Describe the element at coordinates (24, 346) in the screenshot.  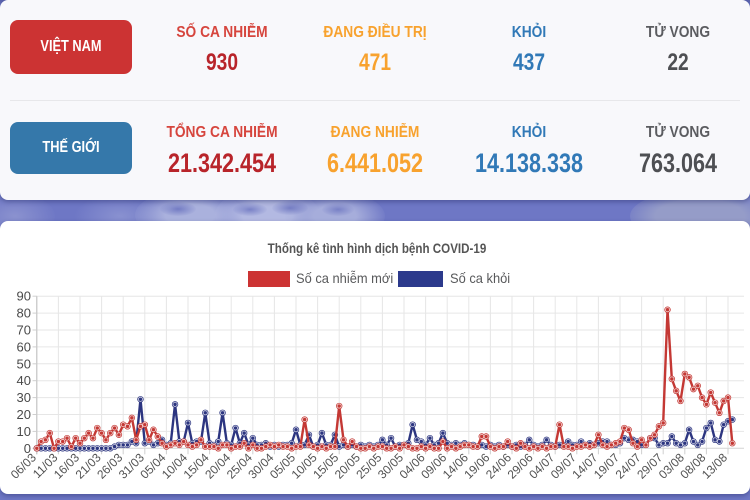
I see `svg-text: 60` at that location.